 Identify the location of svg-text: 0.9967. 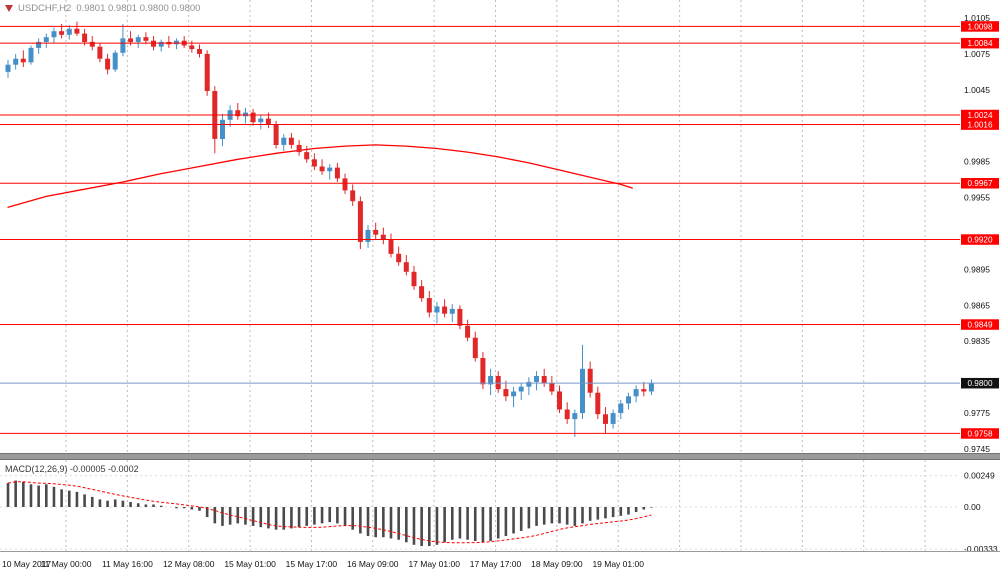
(979, 183).